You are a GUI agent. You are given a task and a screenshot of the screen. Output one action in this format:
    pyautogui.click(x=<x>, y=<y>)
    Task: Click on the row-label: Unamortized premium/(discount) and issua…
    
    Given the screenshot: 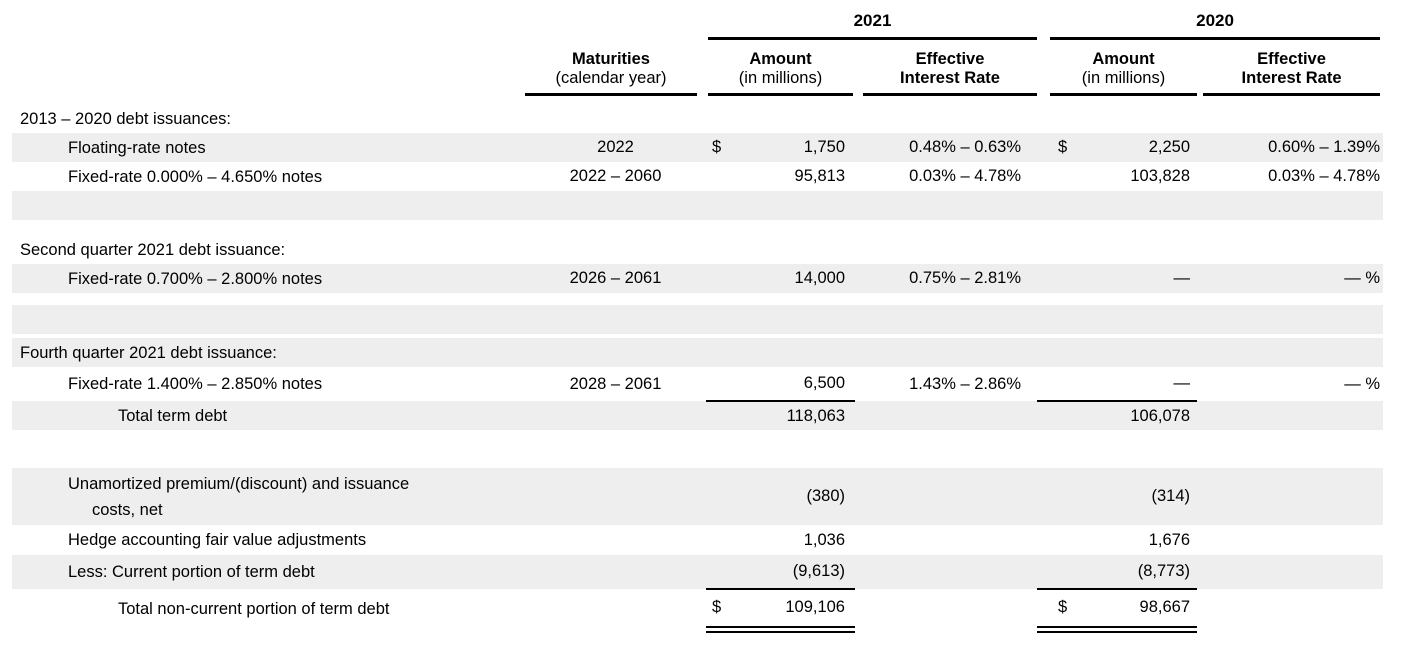 What is the action you would take?
    pyautogui.click(x=239, y=483)
    